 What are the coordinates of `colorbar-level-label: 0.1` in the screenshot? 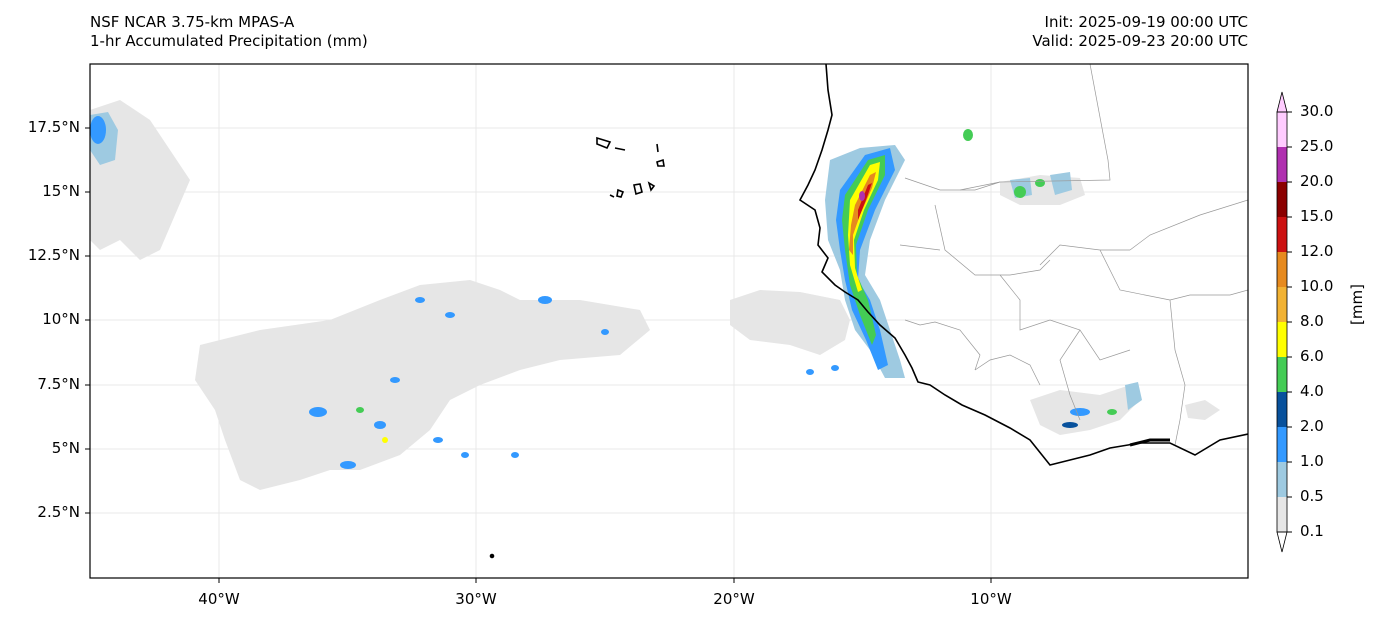 It's located at (1312, 531).